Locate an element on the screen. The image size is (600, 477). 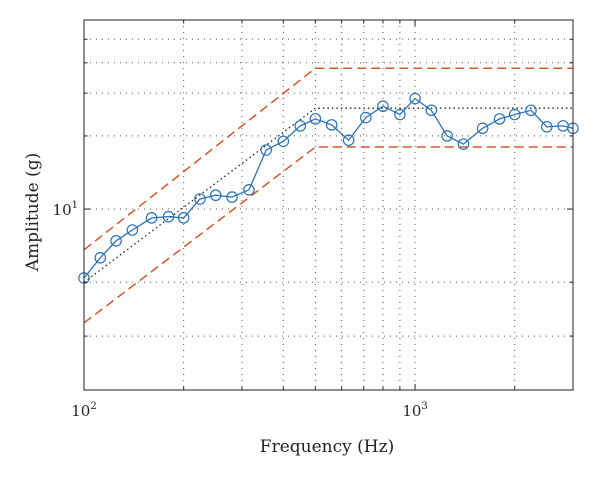
y-tick-label: 101 is located at coordinates (65, 209).